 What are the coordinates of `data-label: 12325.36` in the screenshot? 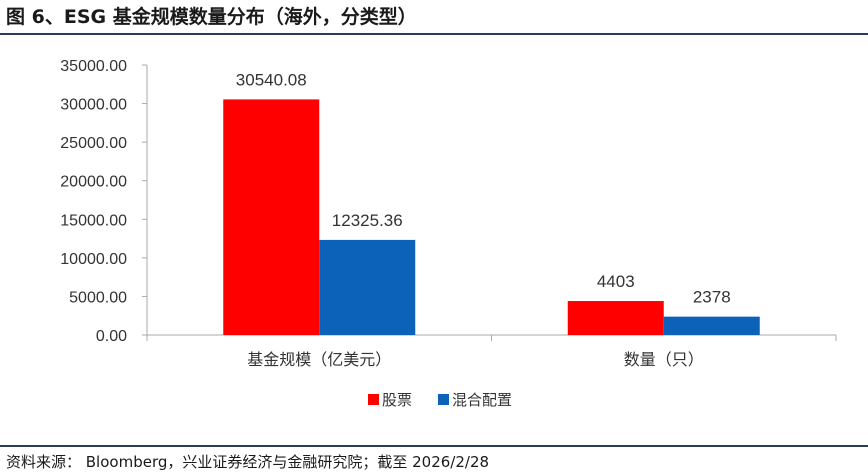 It's located at (367, 220).